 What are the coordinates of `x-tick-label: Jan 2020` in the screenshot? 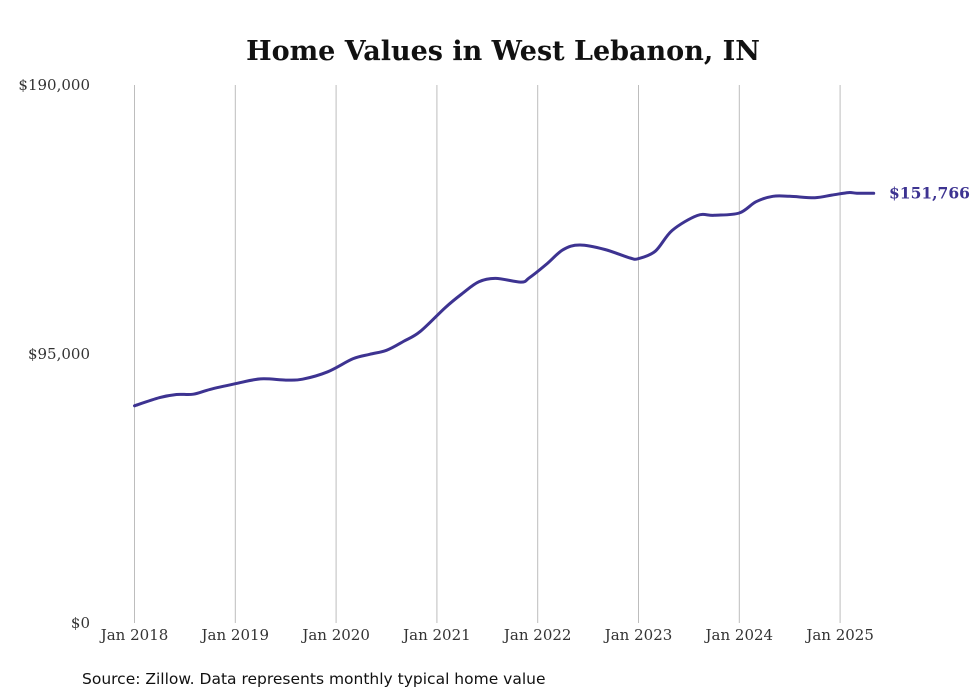 It's located at (335, 635).